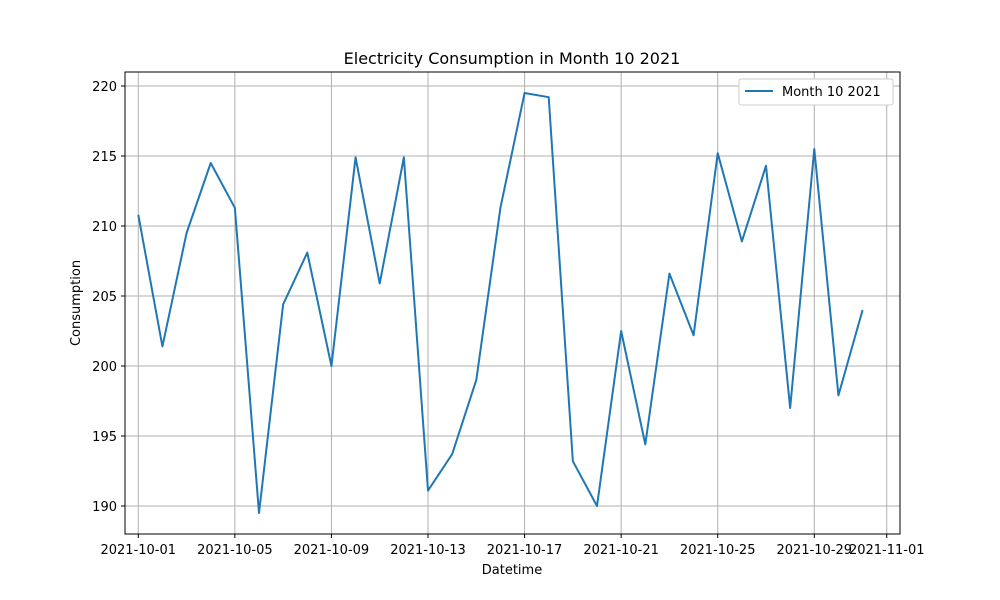  What do you see at coordinates (718, 550) in the screenshot?
I see `x-tick-label: 2021-10-25` at bounding box center [718, 550].